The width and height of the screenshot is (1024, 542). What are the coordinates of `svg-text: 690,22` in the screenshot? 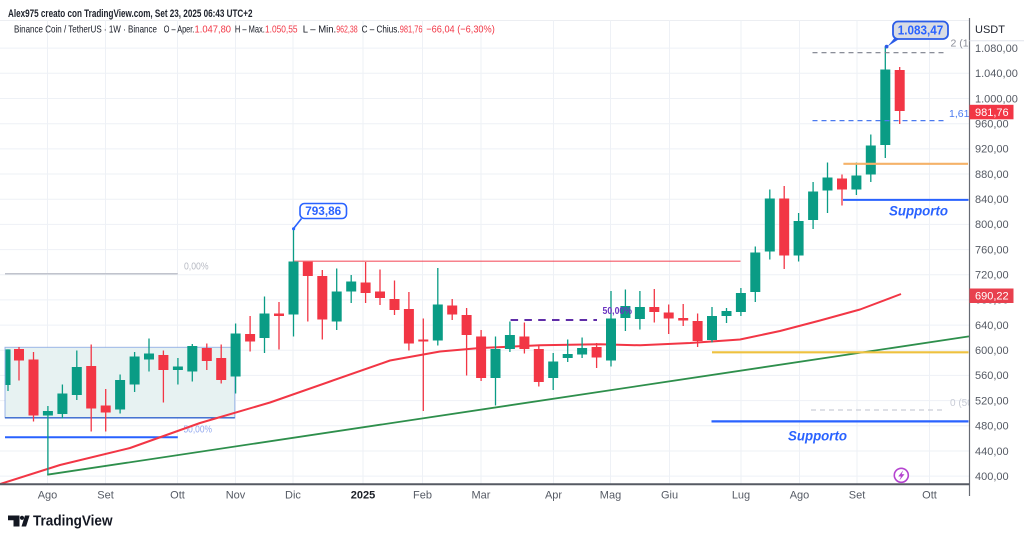 It's located at (992, 297).